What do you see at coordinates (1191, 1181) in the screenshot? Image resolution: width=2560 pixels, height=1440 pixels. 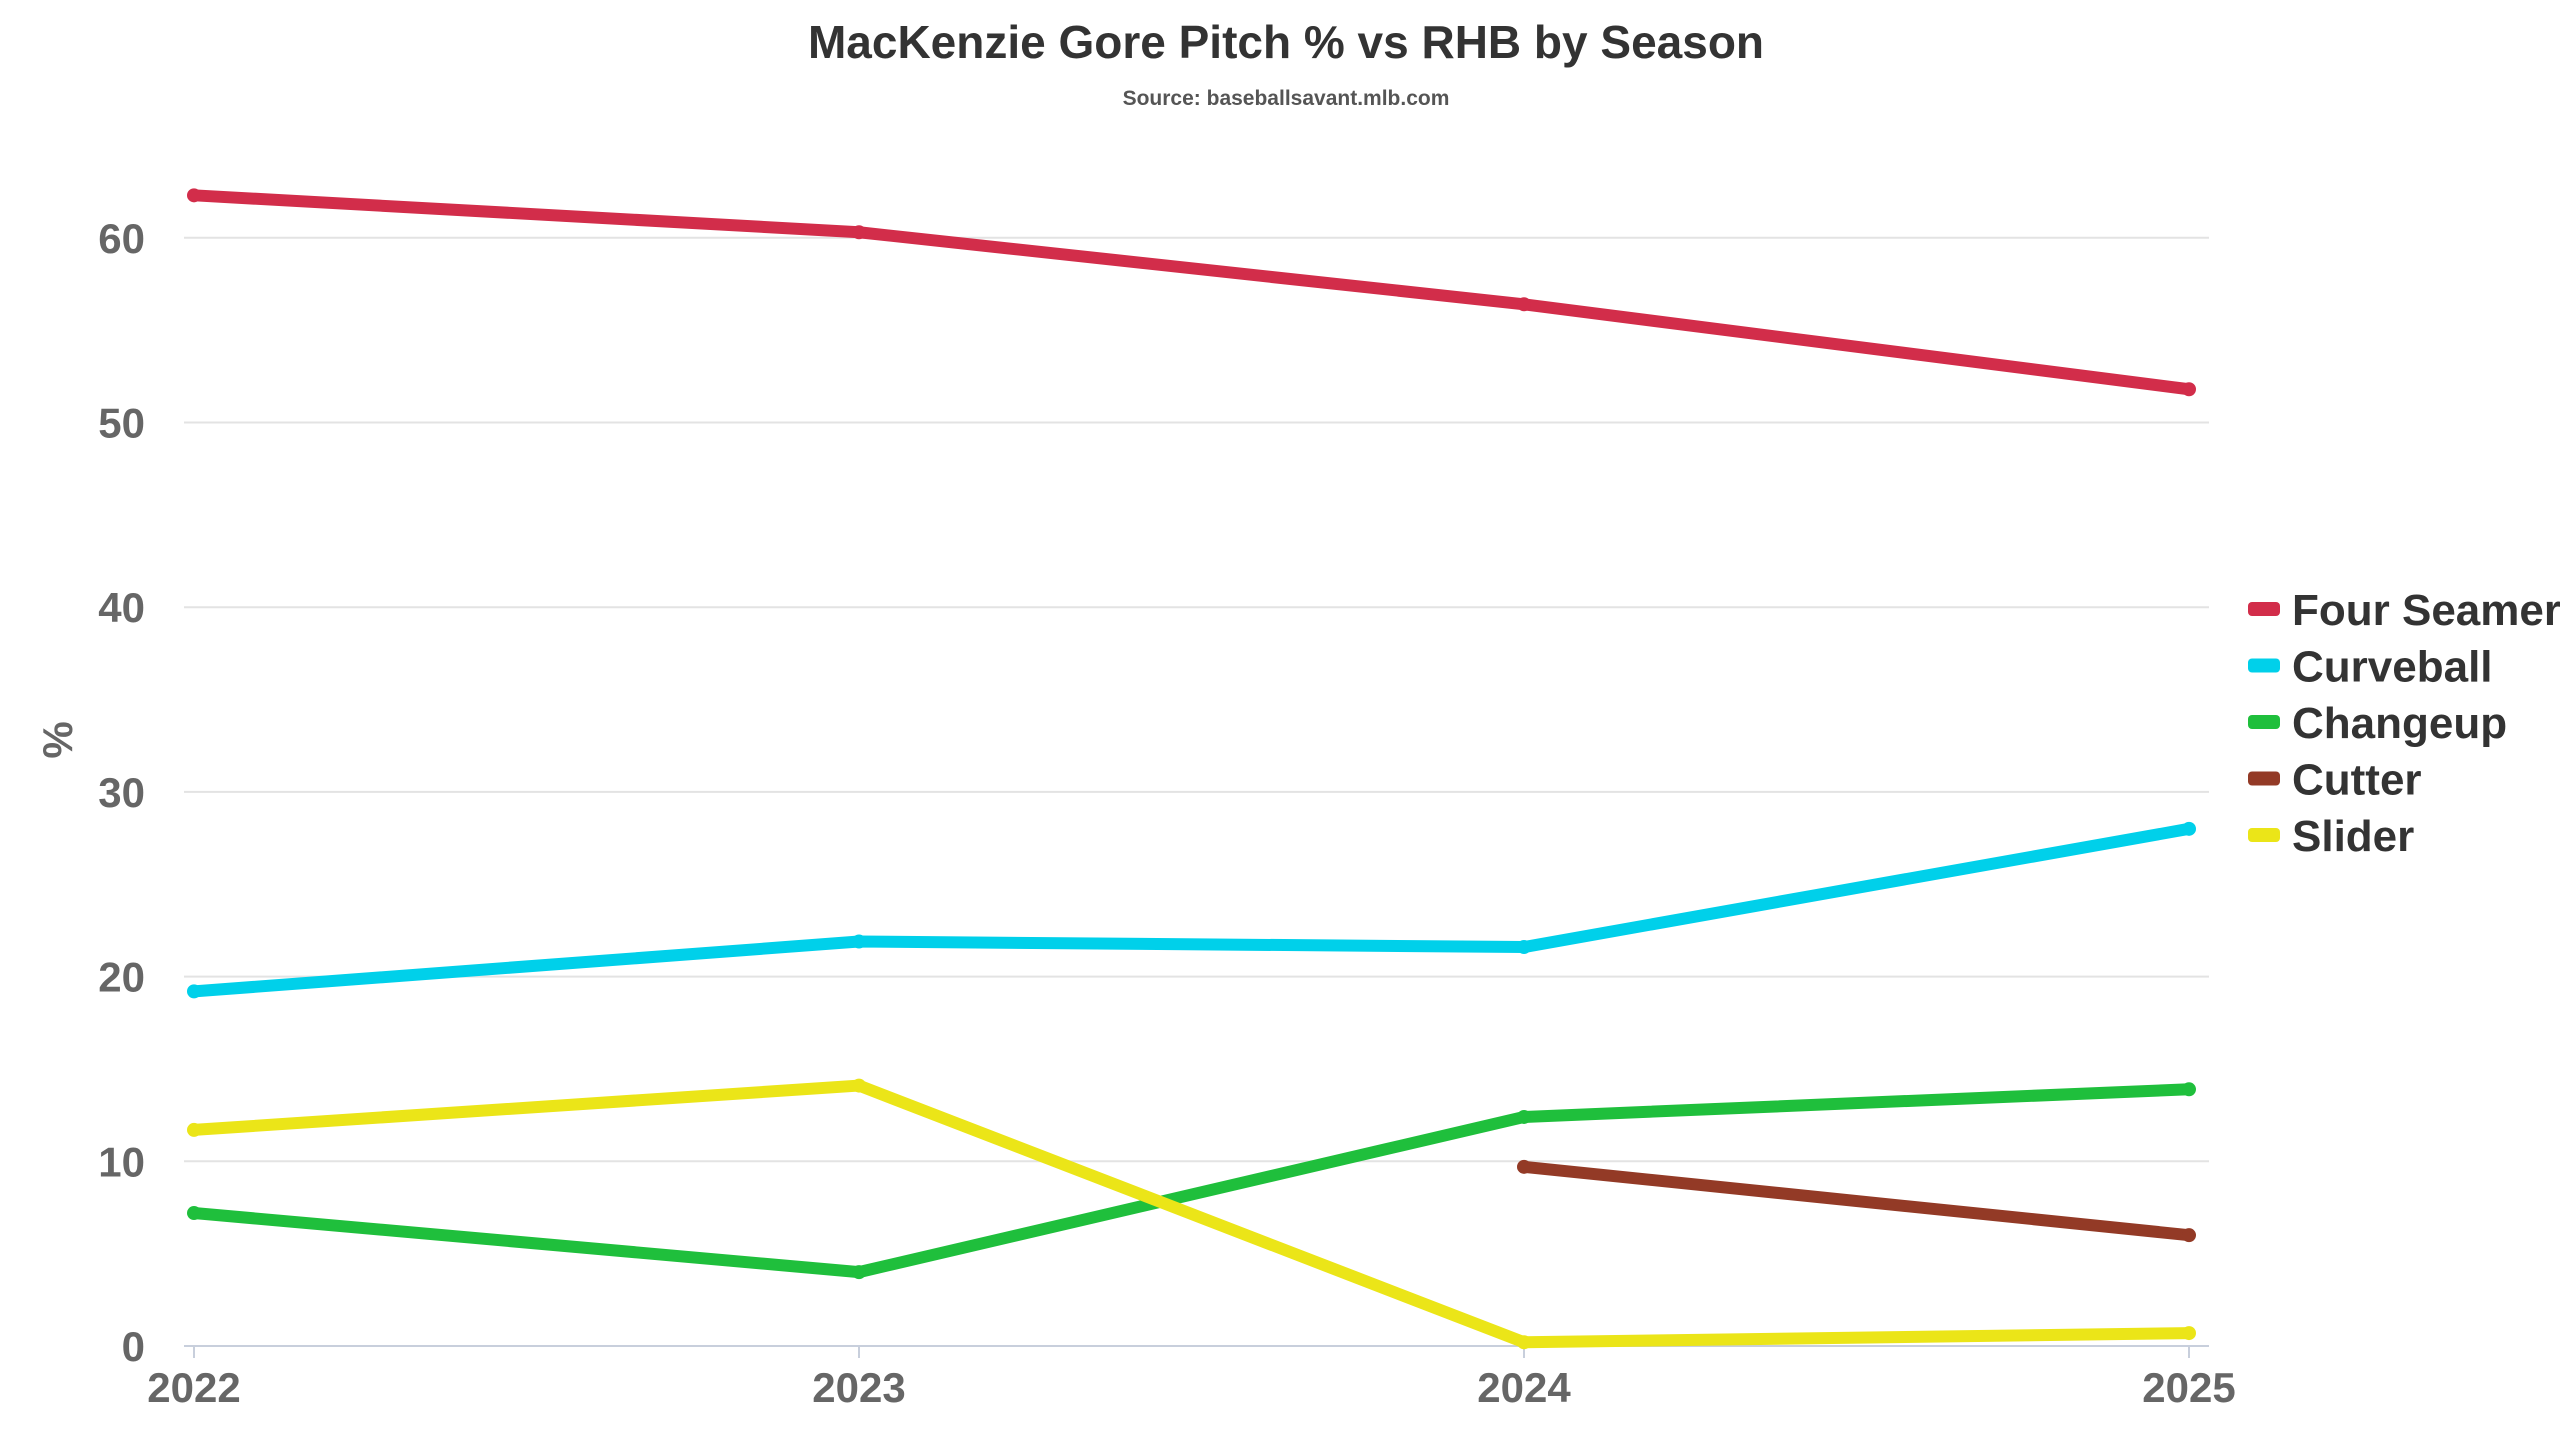 I see `series-line-changeup` at bounding box center [1191, 1181].